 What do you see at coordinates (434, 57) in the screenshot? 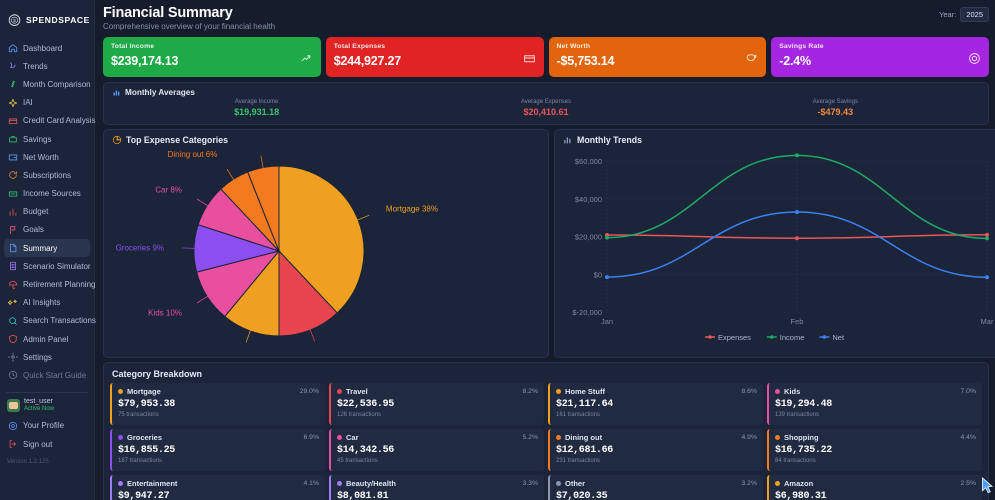
I see `kpi-card-total-expenses: Total Expenses $244,927.27` at bounding box center [434, 57].